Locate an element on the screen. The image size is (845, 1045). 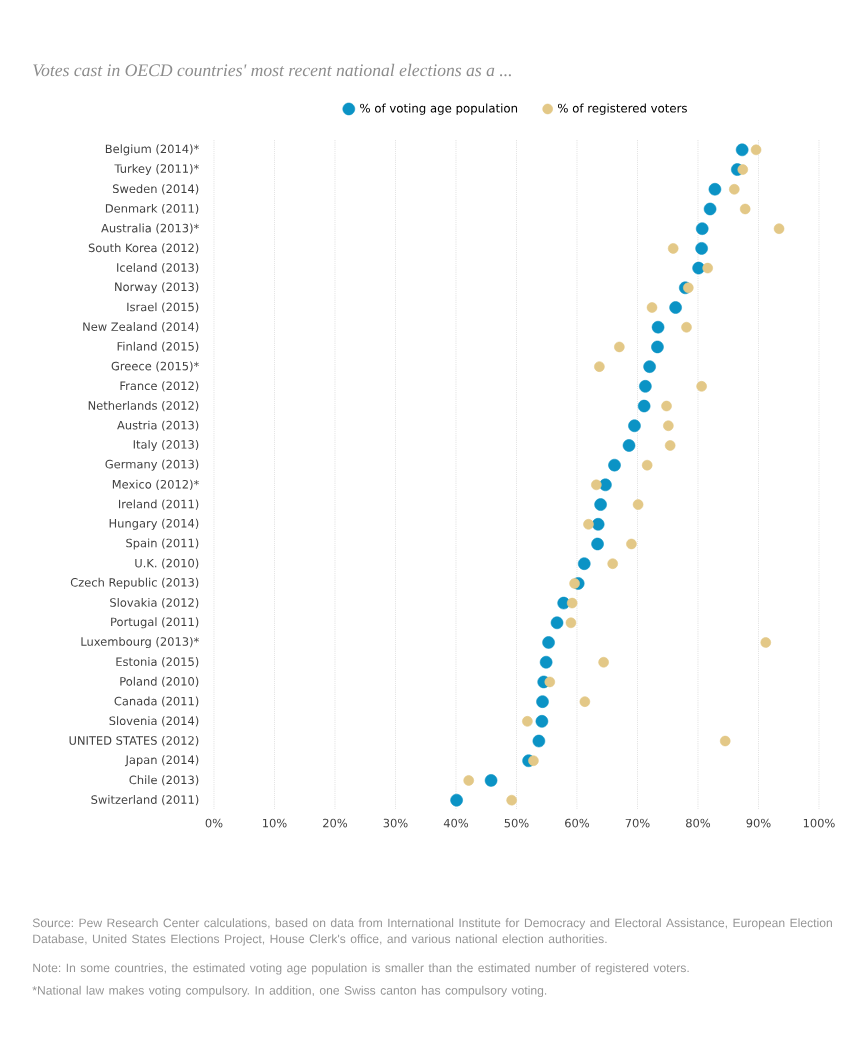
y-tick-label: Mexico (2012)* is located at coordinates (155, 484).